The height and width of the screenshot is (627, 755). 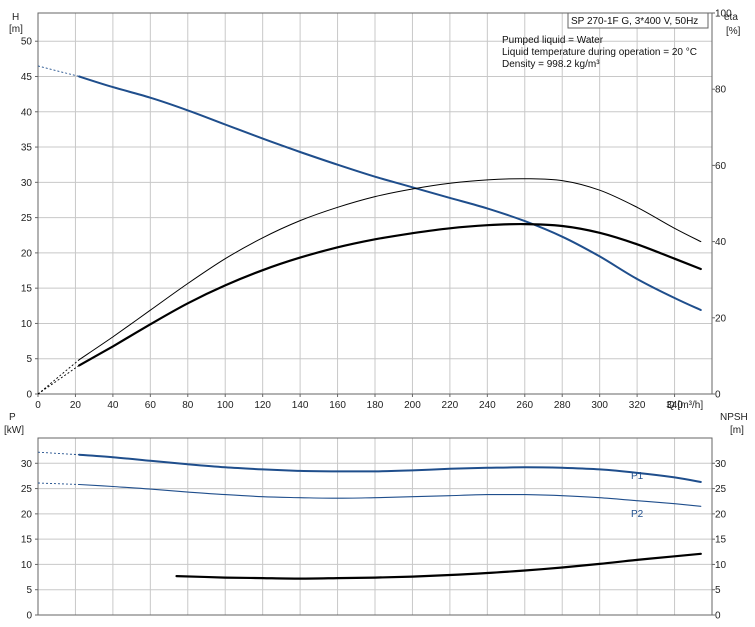 I want to click on bottom-left-tick-label: 0, so click(x=29, y=616).